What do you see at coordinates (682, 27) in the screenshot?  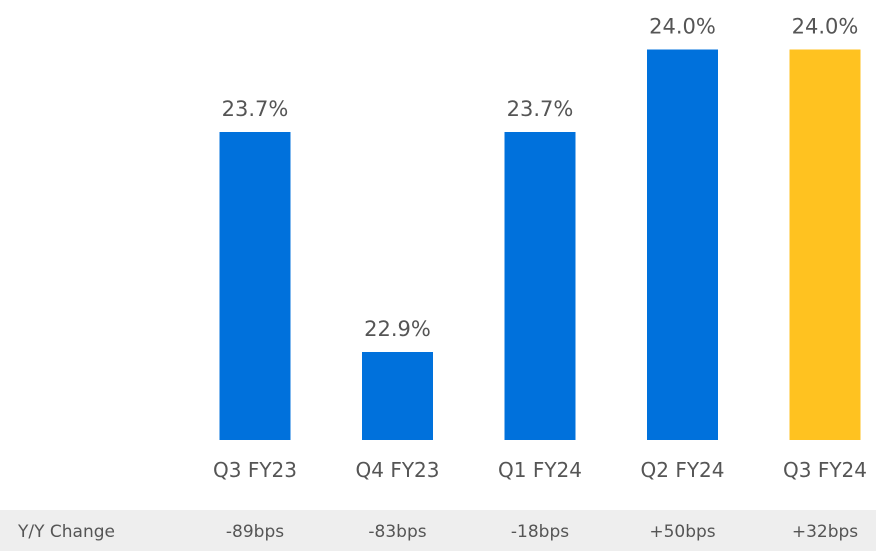 I see `value-label-q2-fy24: 24.0%` at bounding box center [682, 27].